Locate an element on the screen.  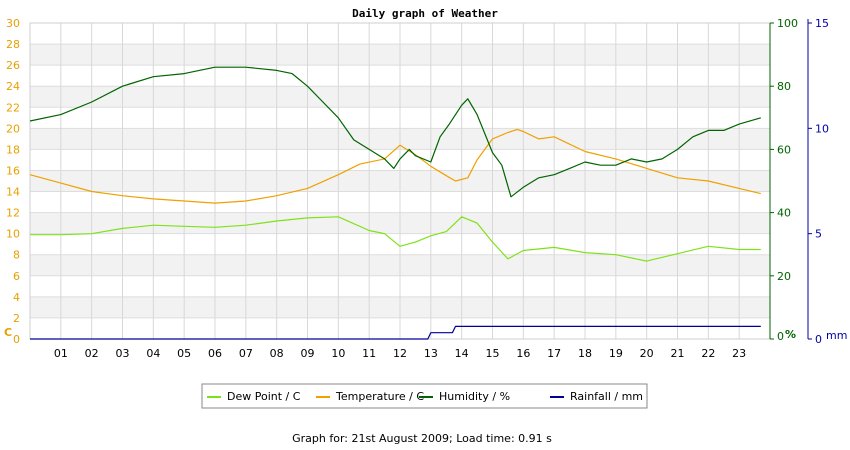
left-tick-label: 2 is located at coordinates (16, 318).